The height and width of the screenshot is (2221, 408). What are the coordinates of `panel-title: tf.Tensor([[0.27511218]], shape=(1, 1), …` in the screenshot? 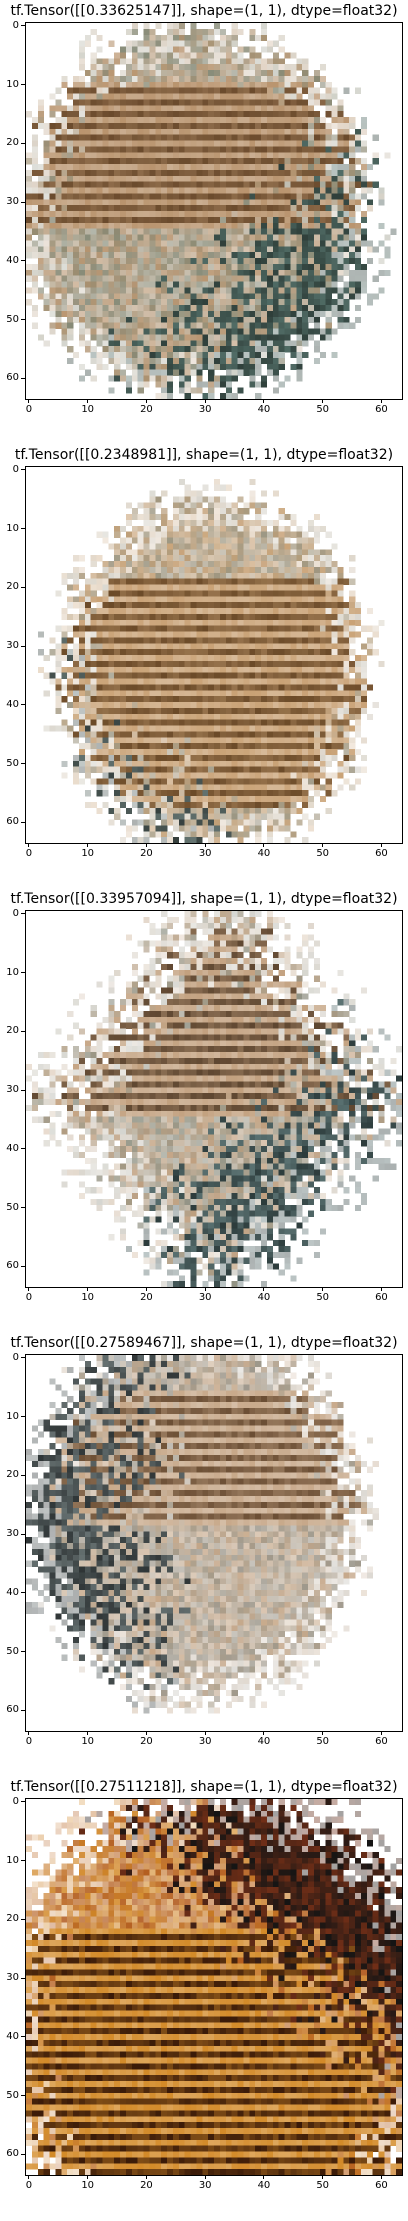 It's located at (204, 1787).